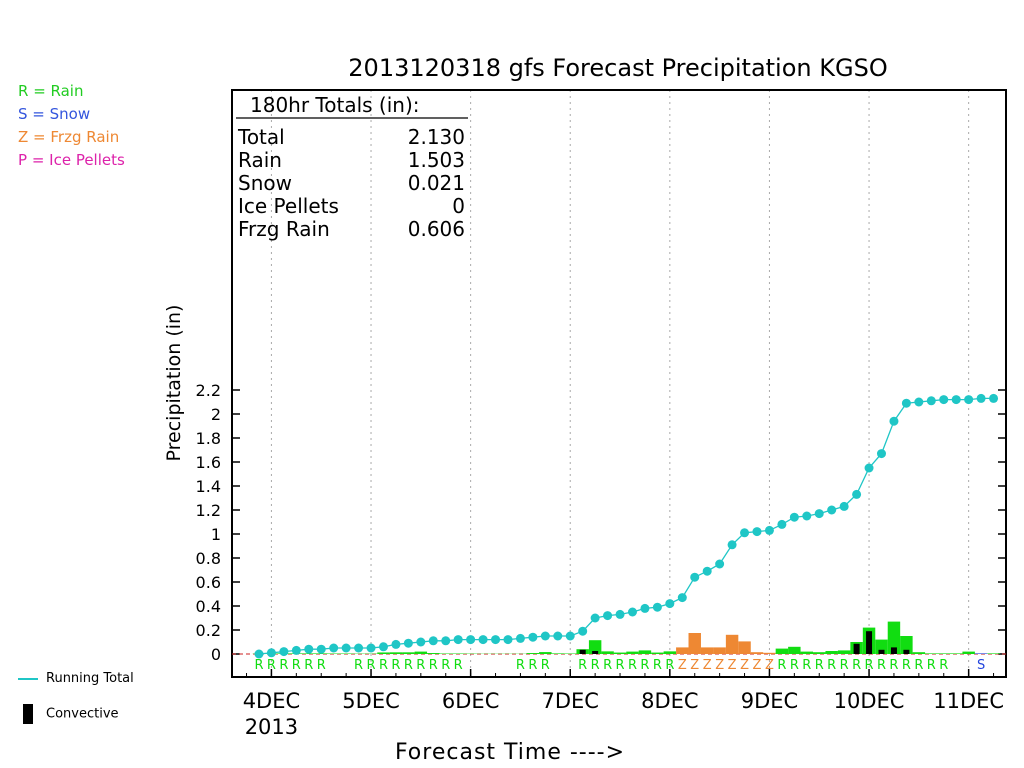  I want to click on totals-label-2: Snow, so click(265, 183).